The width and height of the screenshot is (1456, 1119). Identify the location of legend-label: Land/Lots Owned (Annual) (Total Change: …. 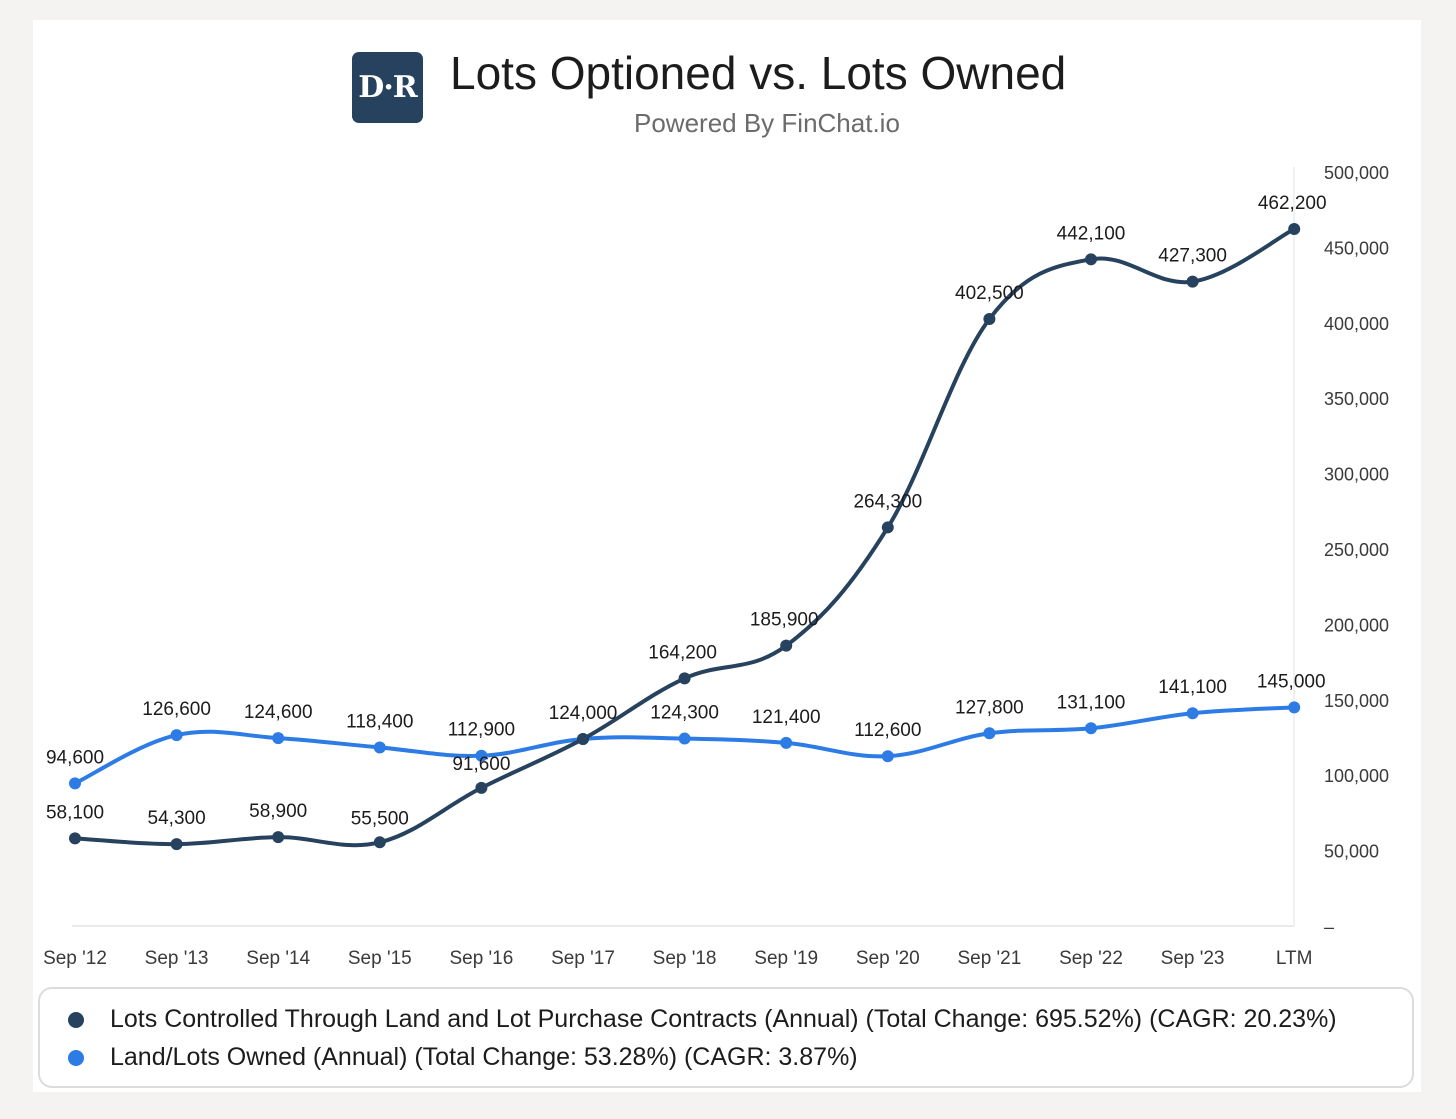
(484, 1057).